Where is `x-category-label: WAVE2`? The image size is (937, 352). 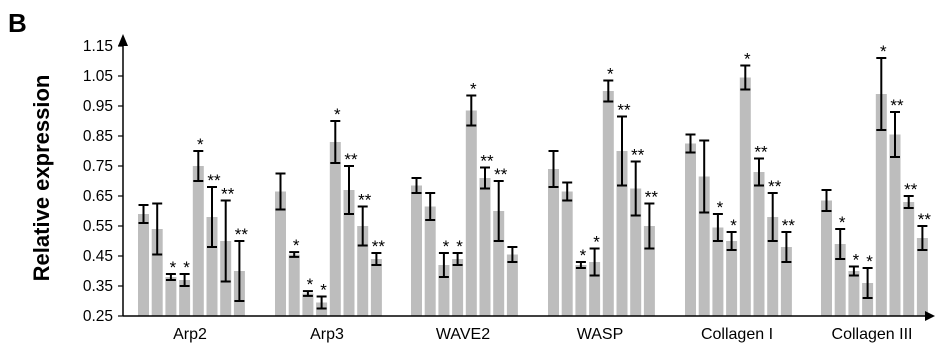
x-category-label: WAVE2 is located at coordinates (463, 334).